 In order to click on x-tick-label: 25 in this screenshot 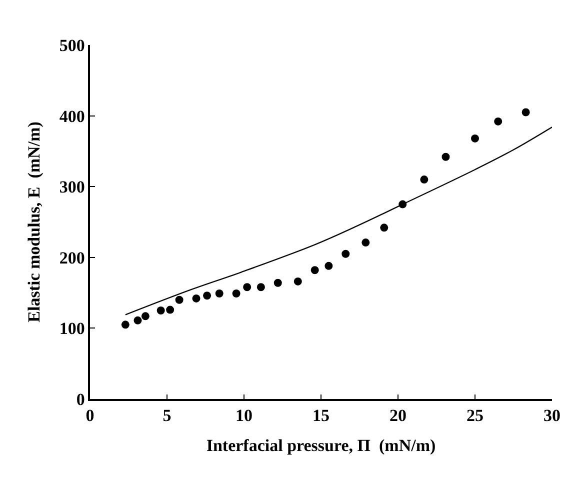, I will do `click(475, 416)`.